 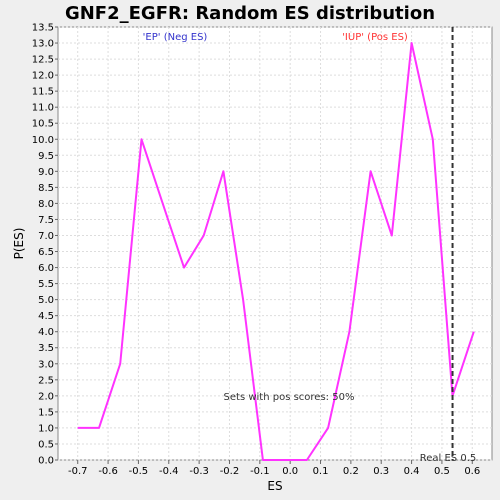 What do you see at coordinates (351, 471) in the screenshot?
I see `x-tick-label: 0.2` at bounding box center [351, 471].